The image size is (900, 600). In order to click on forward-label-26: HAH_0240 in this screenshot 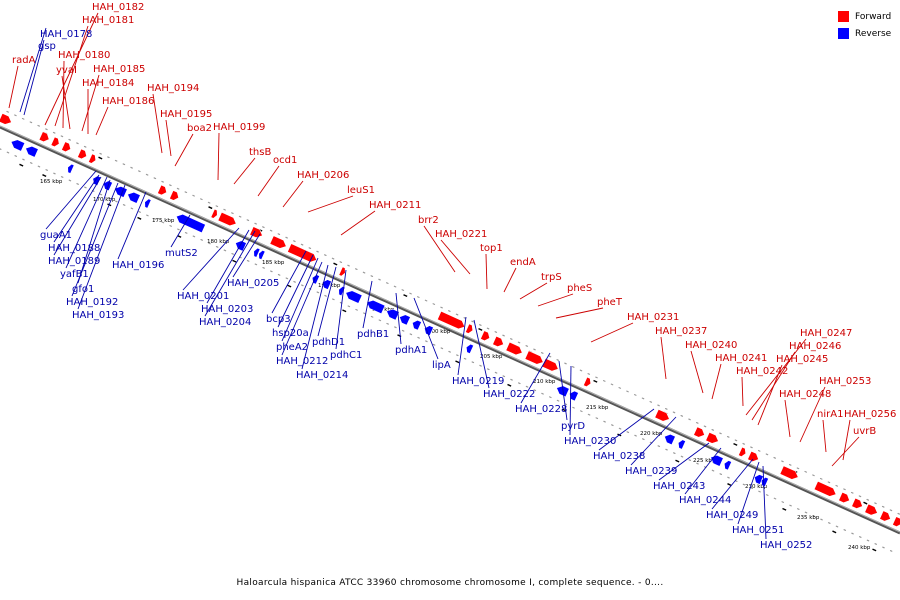, I will do `click(711, 345)`.